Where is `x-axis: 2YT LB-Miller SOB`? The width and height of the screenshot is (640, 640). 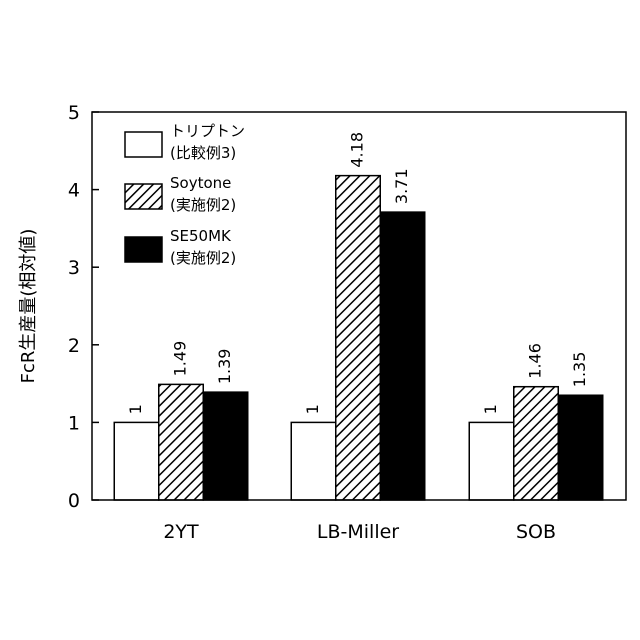
x-axis: 2YT LB-Miller SOB is located at coordinates (359, 532).